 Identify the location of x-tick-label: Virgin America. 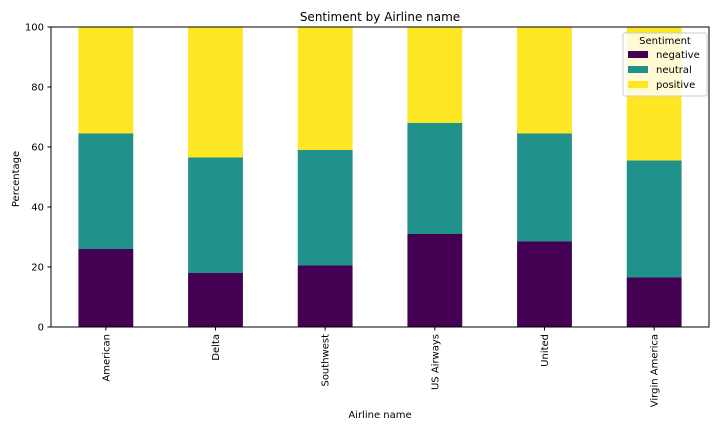
(655, 370).